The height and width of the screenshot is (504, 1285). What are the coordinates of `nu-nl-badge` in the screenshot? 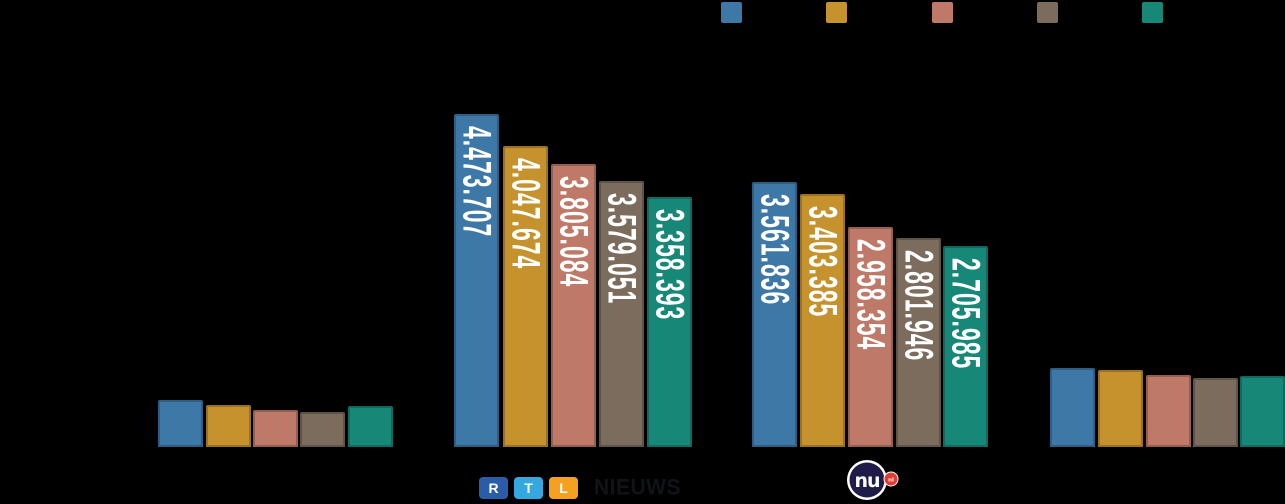 It's located at (891, 479).